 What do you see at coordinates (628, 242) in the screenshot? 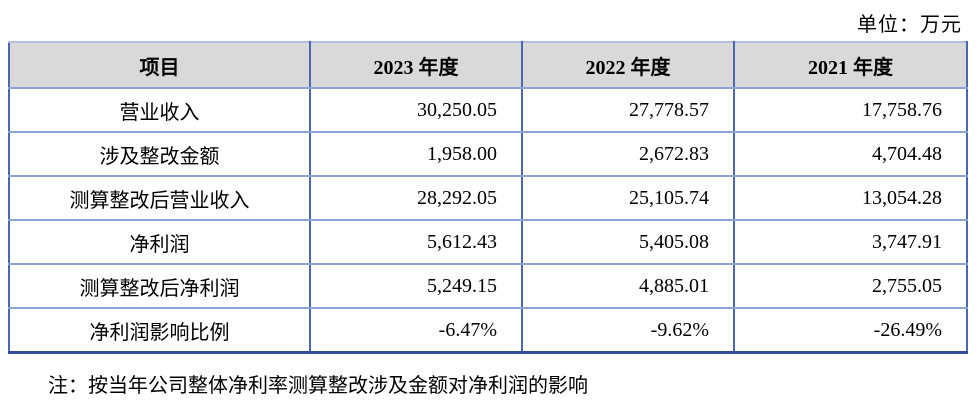
I see `value-cell: 5,405.08` at bounding box center [628, 242].